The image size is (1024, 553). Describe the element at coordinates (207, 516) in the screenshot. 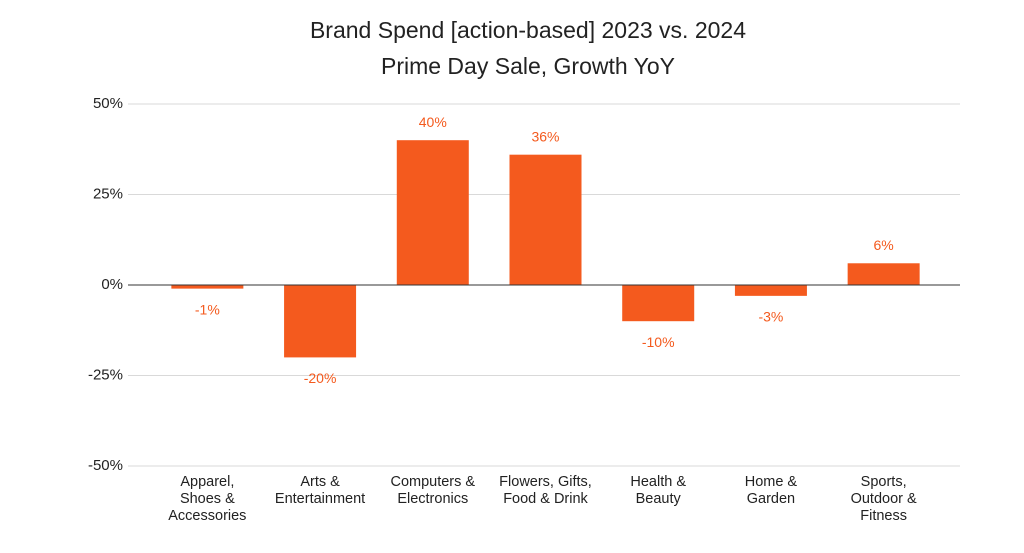

I see `x-tick-label: Accessories` at that location.